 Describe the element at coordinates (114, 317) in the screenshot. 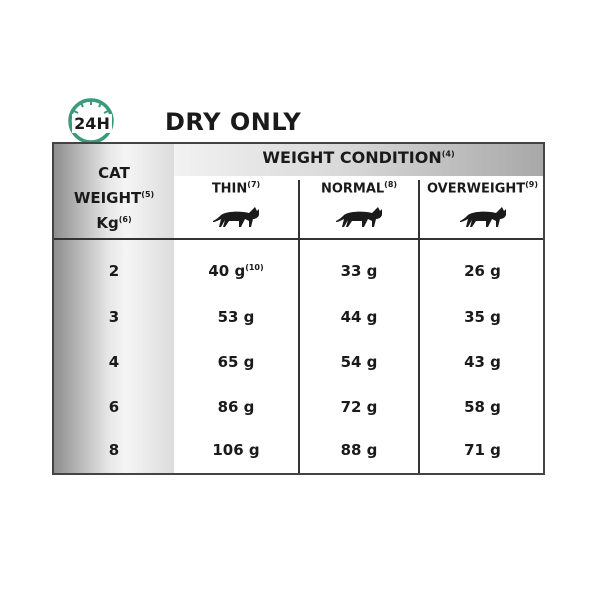

I see `cat-weight-cell: 3` at that location.